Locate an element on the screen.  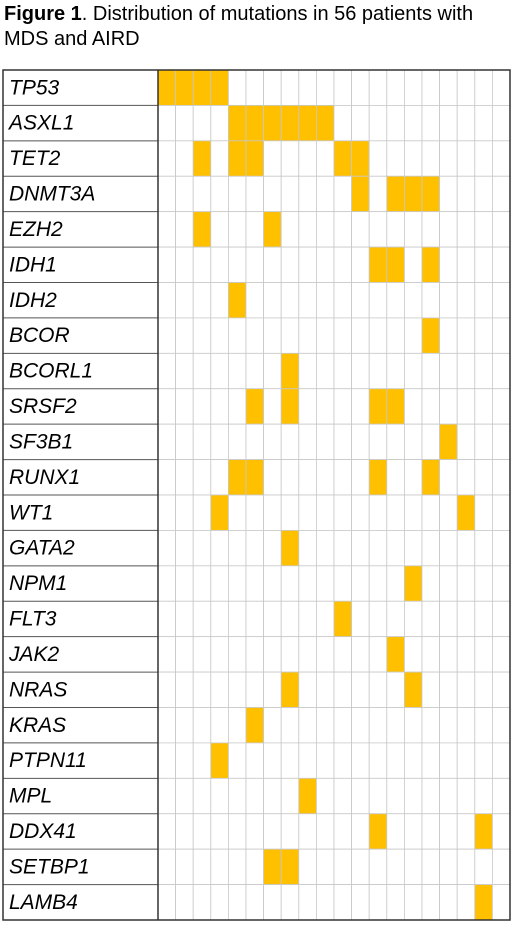
gene-label: FLT3 is located at coordinates (33, 619).